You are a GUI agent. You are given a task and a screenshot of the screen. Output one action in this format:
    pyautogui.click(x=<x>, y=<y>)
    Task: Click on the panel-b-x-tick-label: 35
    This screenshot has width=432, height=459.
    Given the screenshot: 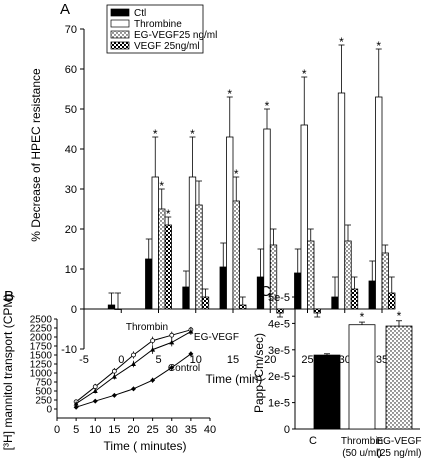 What is the action you would take?
    pyautogui.click(x=191, y=430)
    